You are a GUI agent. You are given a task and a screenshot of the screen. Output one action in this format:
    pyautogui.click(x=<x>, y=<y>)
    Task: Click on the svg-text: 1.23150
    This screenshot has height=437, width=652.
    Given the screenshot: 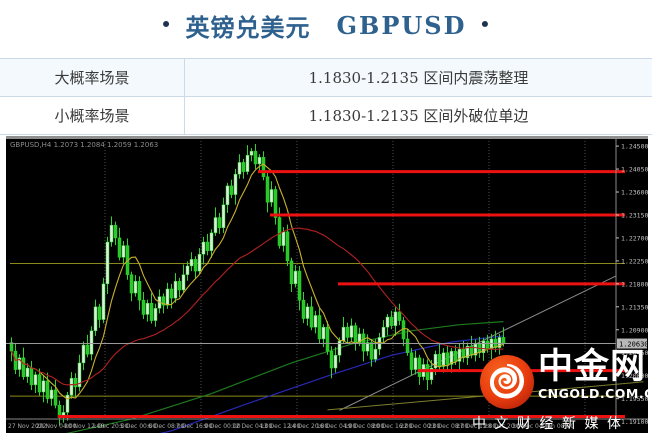 What is the action you would take?
    pyautogui.click(x=634, y=215)
    